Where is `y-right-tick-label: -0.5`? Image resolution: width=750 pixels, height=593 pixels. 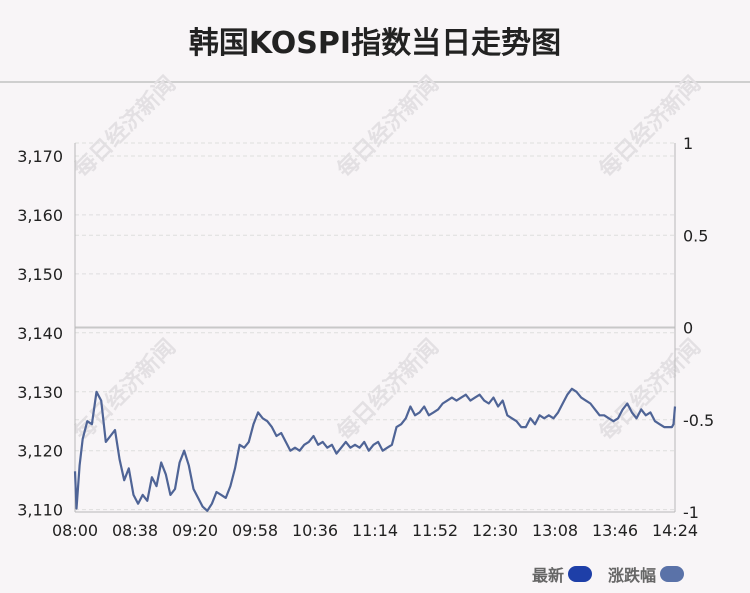 y-right-tick-label: -0.5 is located at coordinates (698, 420).